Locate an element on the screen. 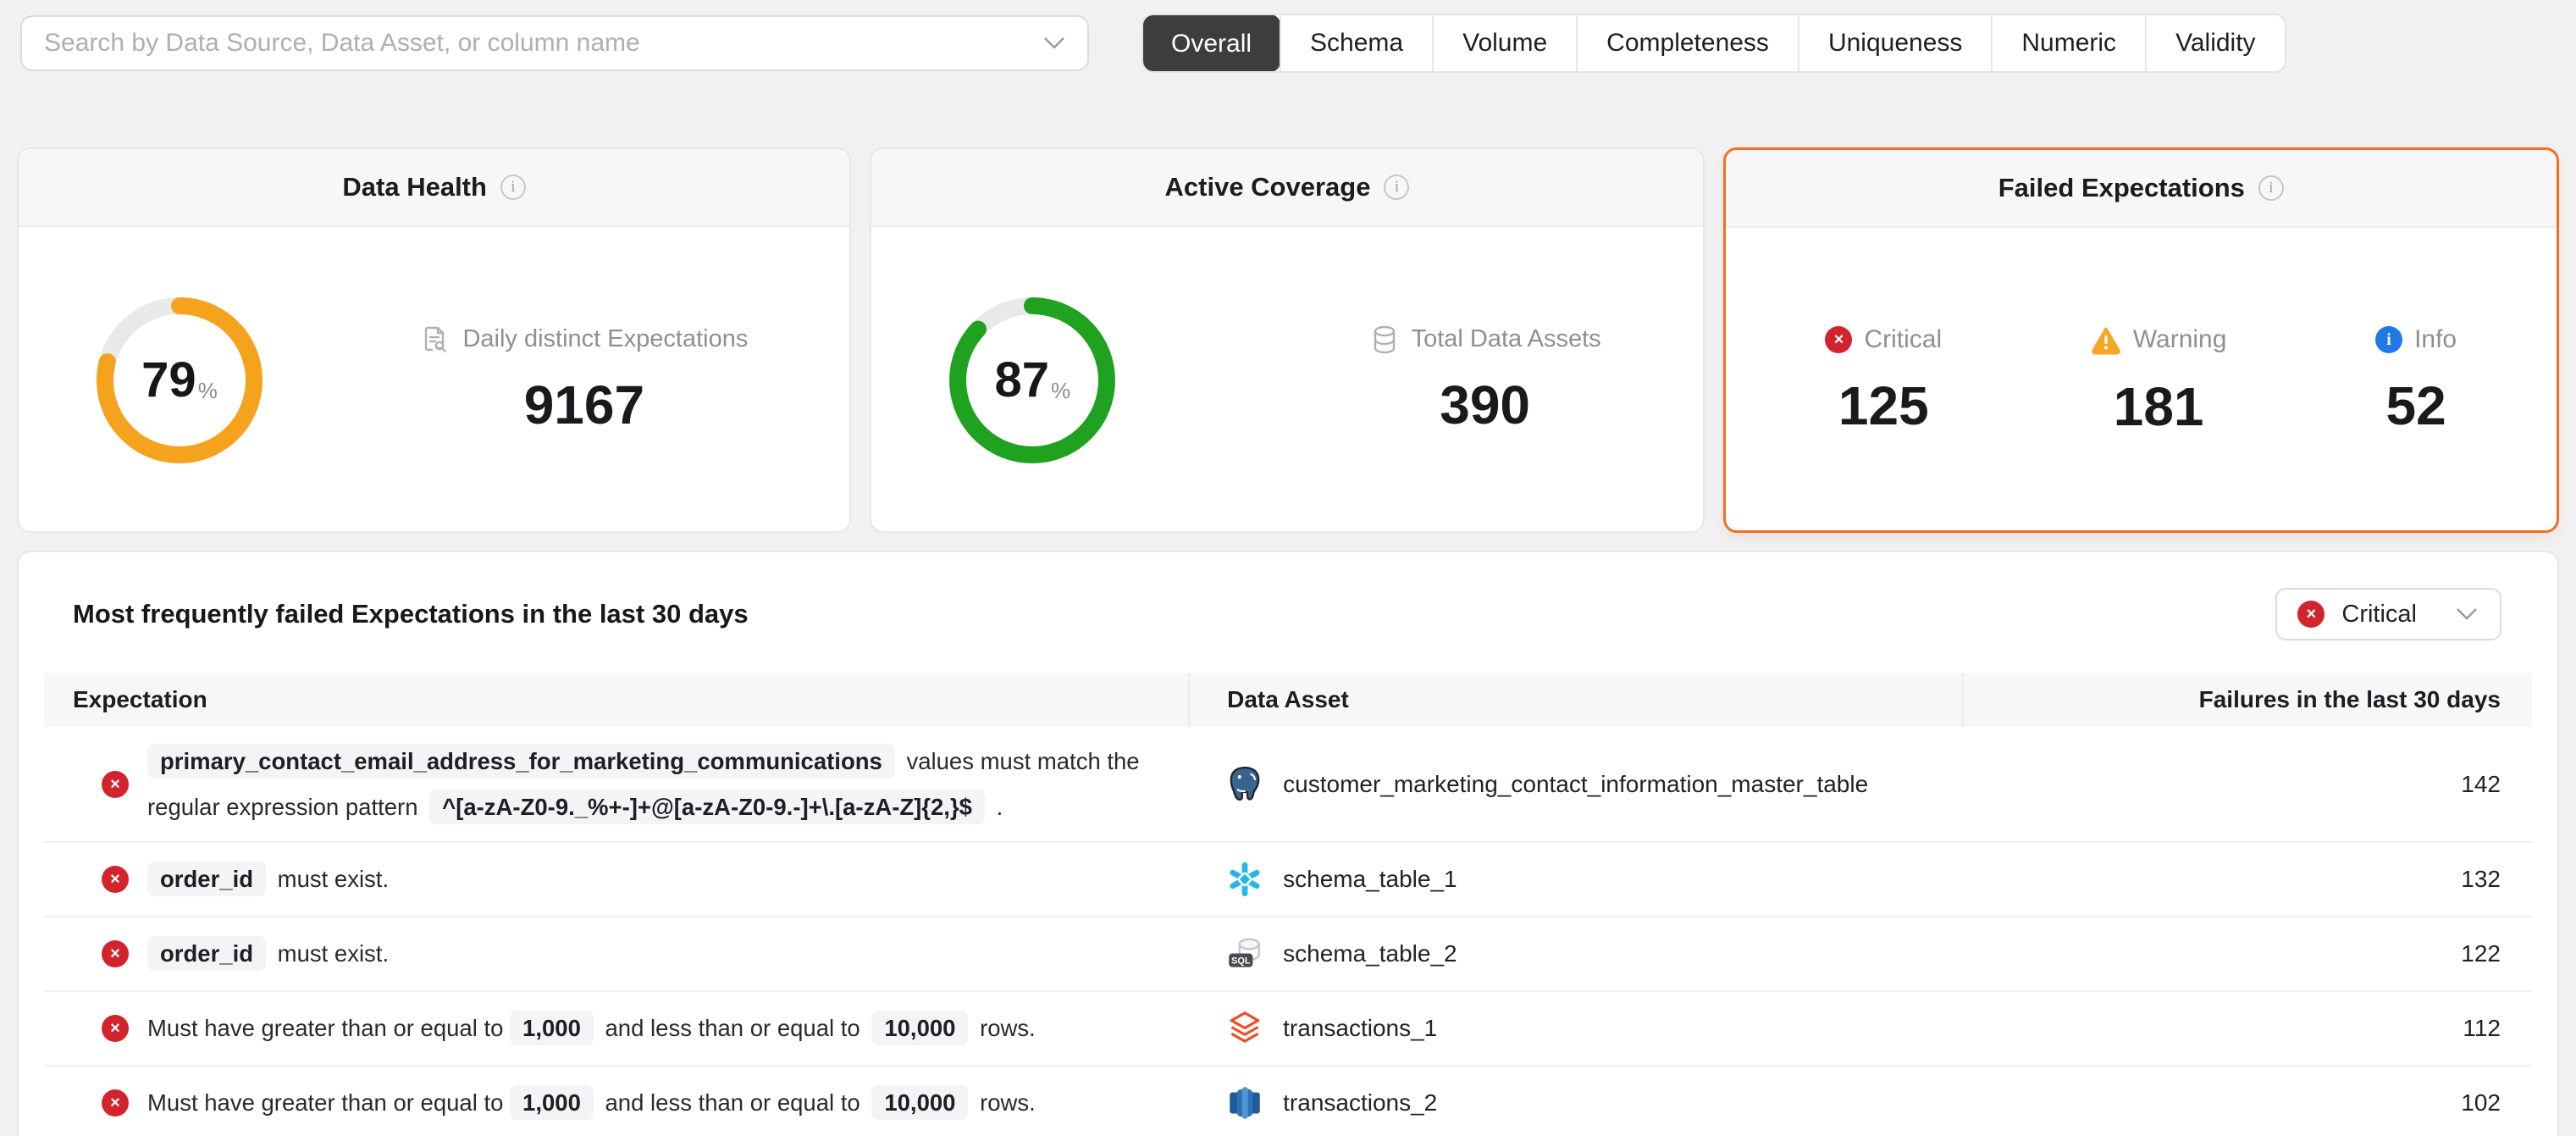  data-asset-cell: schema_table_1 is located at coordinates (1575, 879).